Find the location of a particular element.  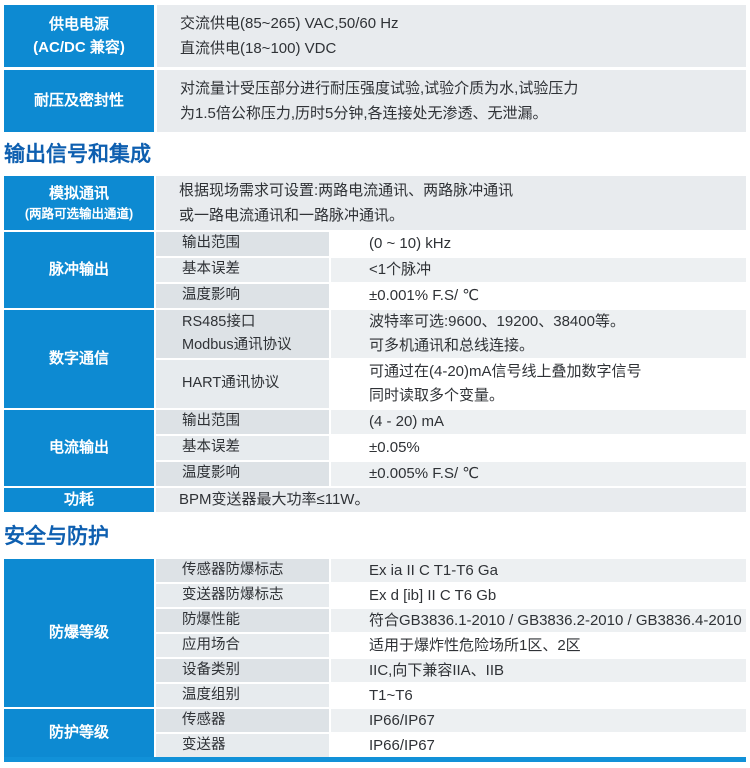

param-value: 可通过在(4-20)mA信号线上叠加数字信号 同时读取多个变量。 is located at coordinates (538, 384).